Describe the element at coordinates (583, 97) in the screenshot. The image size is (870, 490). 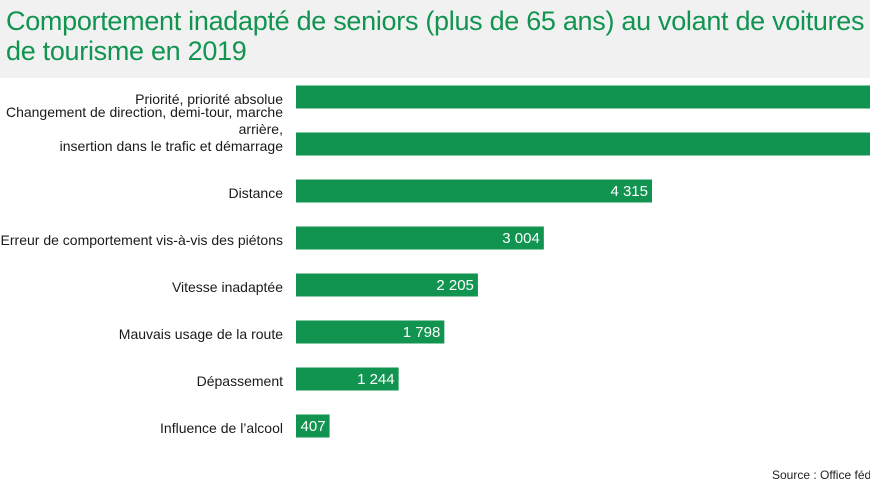
I see `bar-priorite-priorite-absolue` at that location.